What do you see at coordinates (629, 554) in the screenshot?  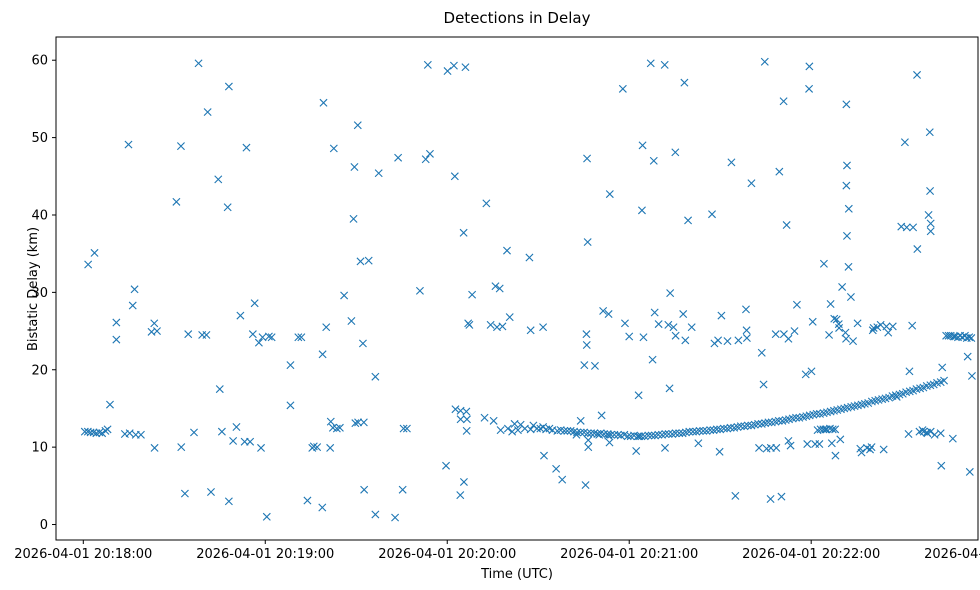 I see `x-tick-label: 2026-04-01 20:21:00` at bounding box center [629, 554].